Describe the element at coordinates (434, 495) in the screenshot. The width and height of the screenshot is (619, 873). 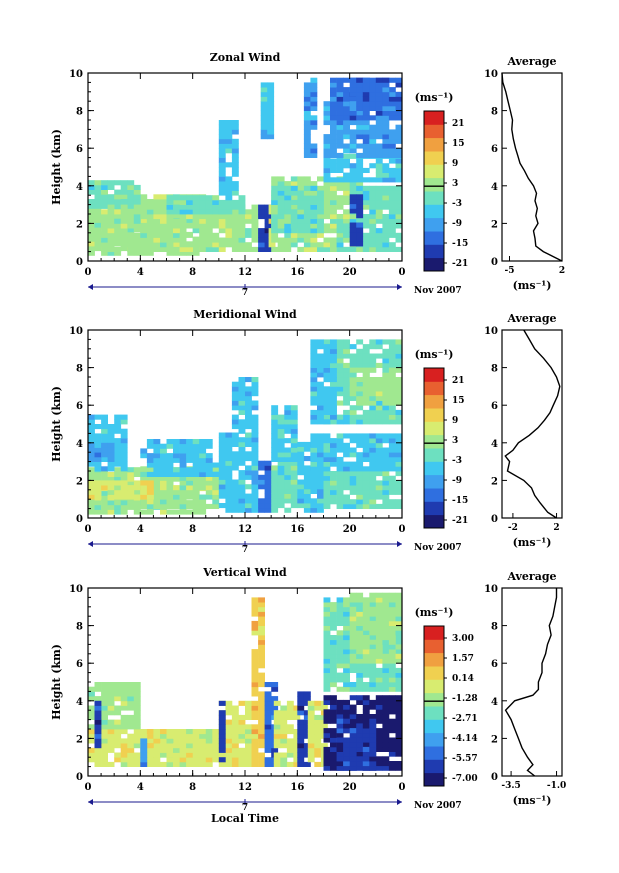
I see `colorbar-swatch` at that location.